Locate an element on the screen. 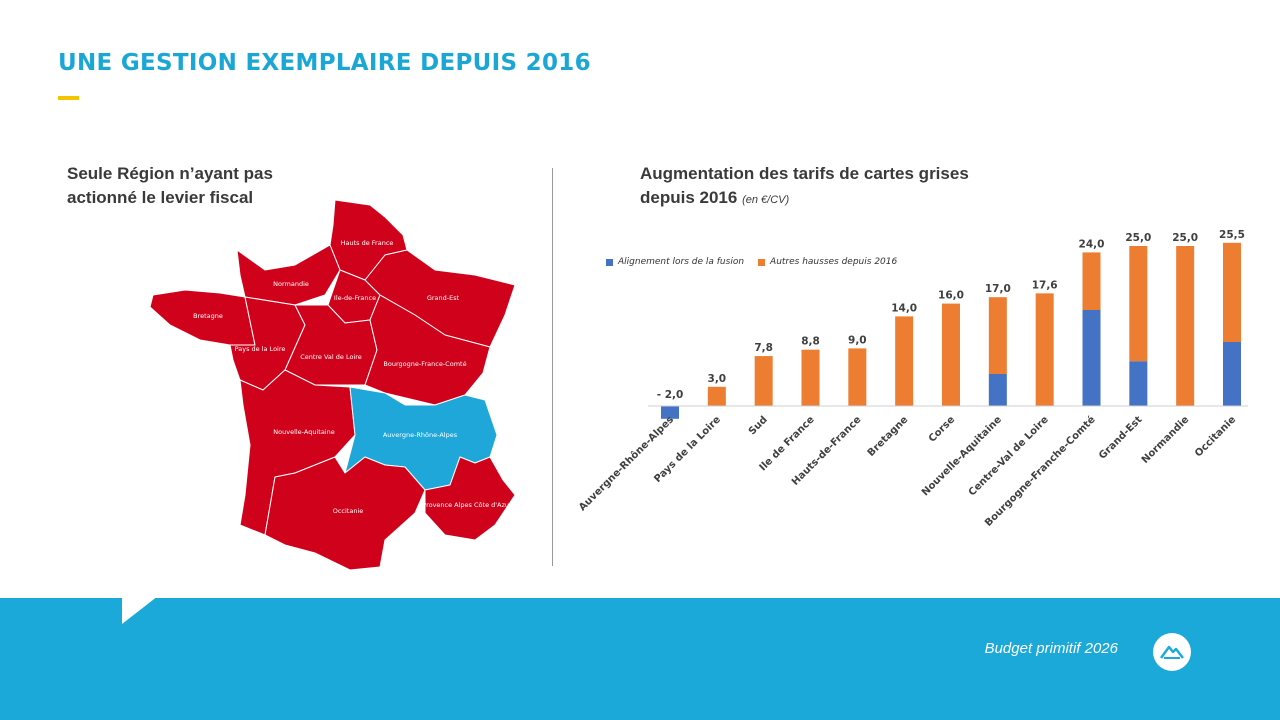  map-label-ile-de-france: Ile-de-France is located at coordinates (355, 298).